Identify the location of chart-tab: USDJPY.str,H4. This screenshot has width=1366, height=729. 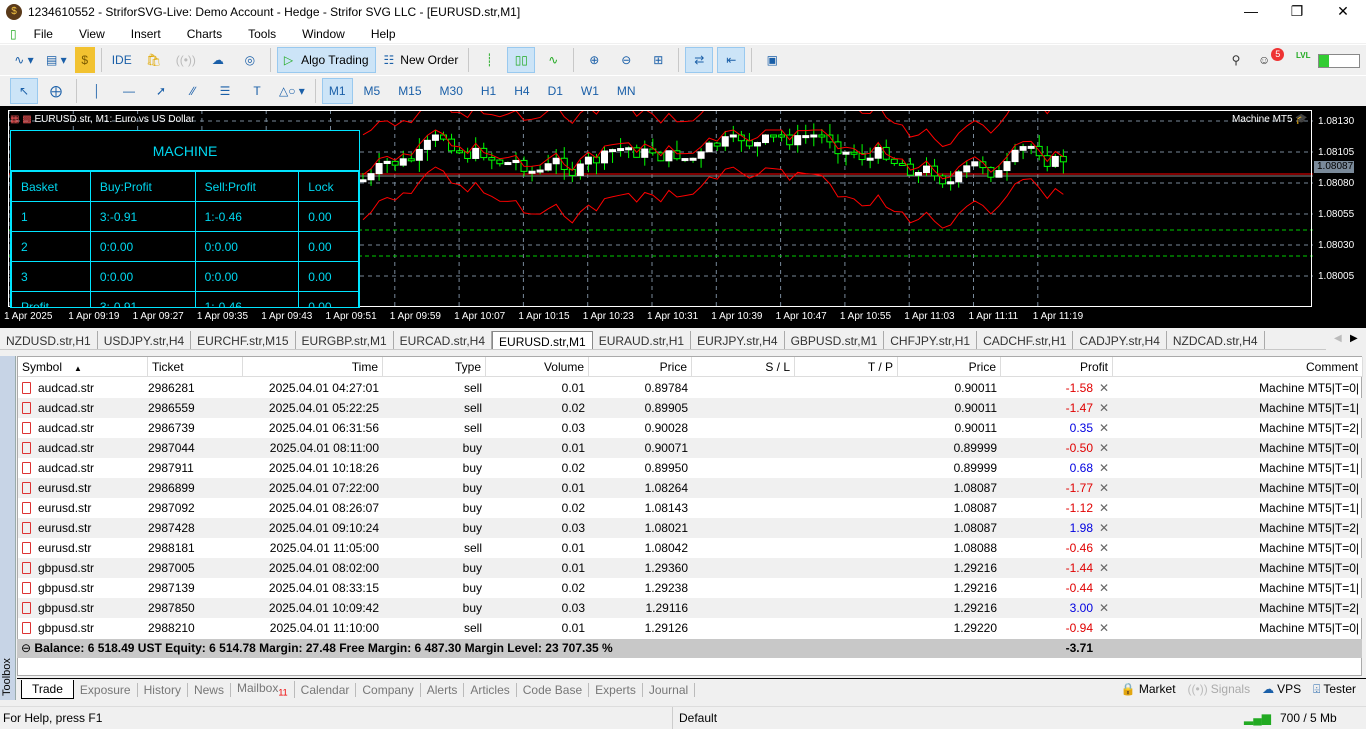
(145, 340).